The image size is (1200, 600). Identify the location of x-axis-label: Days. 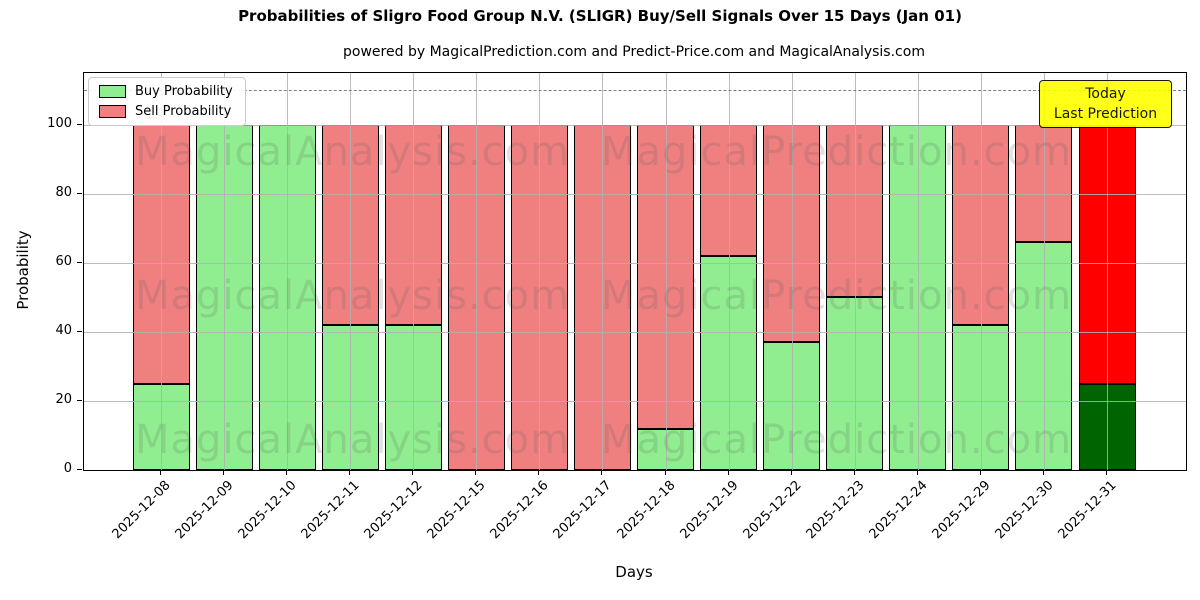
(634, 572).